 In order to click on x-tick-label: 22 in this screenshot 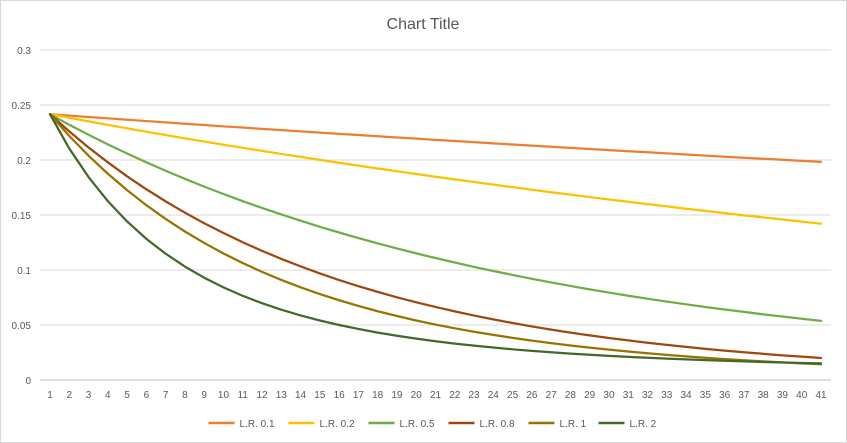, I will do `click(455, 395)`.